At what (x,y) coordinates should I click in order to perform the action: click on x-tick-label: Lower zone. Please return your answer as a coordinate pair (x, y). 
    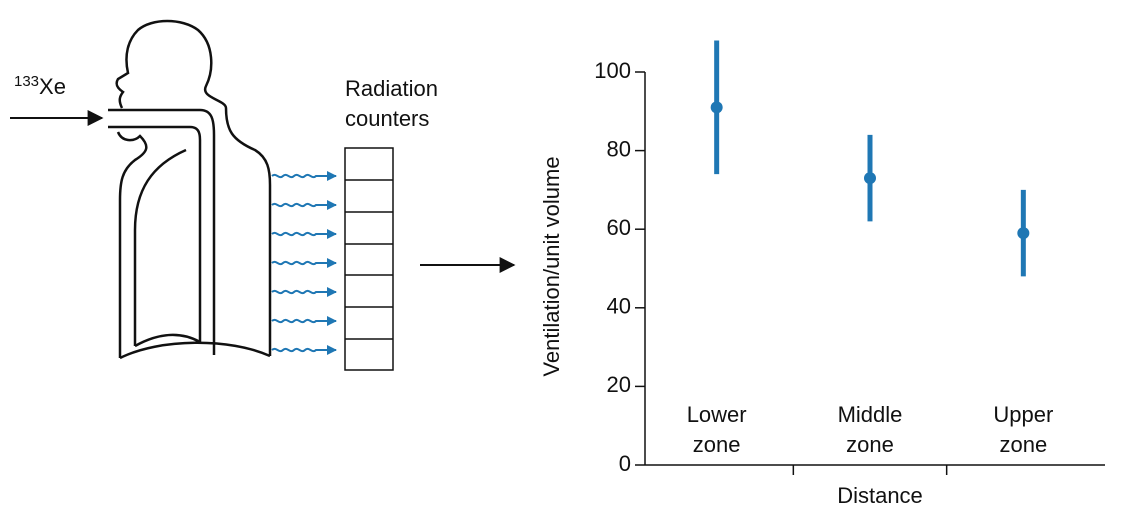
    Looking at the image, I should click on (716, 429).